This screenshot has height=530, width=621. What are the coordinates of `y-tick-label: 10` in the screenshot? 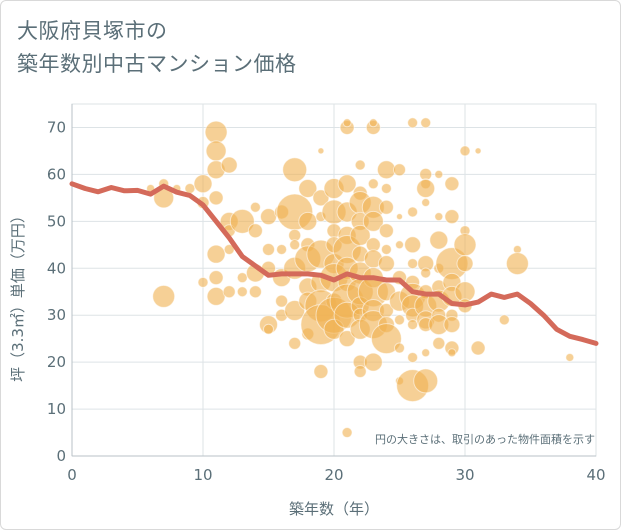 It's located at (56, 409).